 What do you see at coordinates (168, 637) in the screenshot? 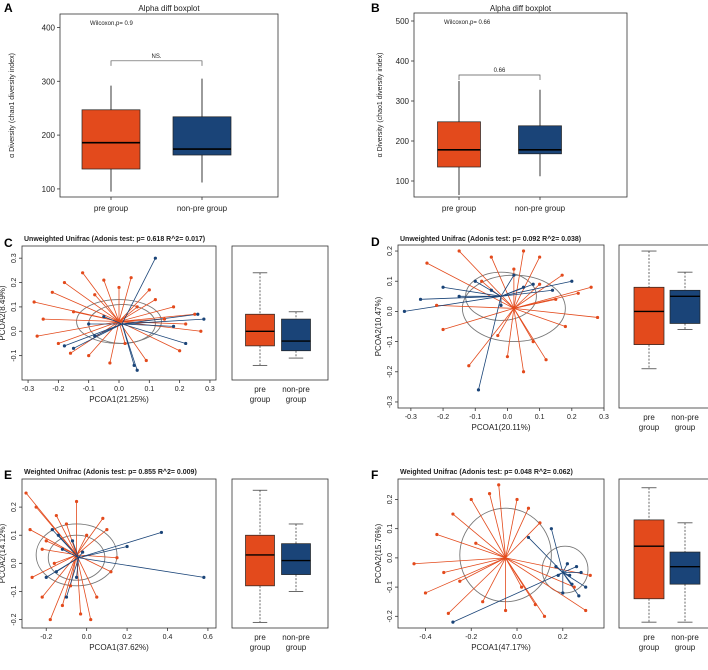
I see `x-tick-label: 0.4` at bounding box center [168, 637].